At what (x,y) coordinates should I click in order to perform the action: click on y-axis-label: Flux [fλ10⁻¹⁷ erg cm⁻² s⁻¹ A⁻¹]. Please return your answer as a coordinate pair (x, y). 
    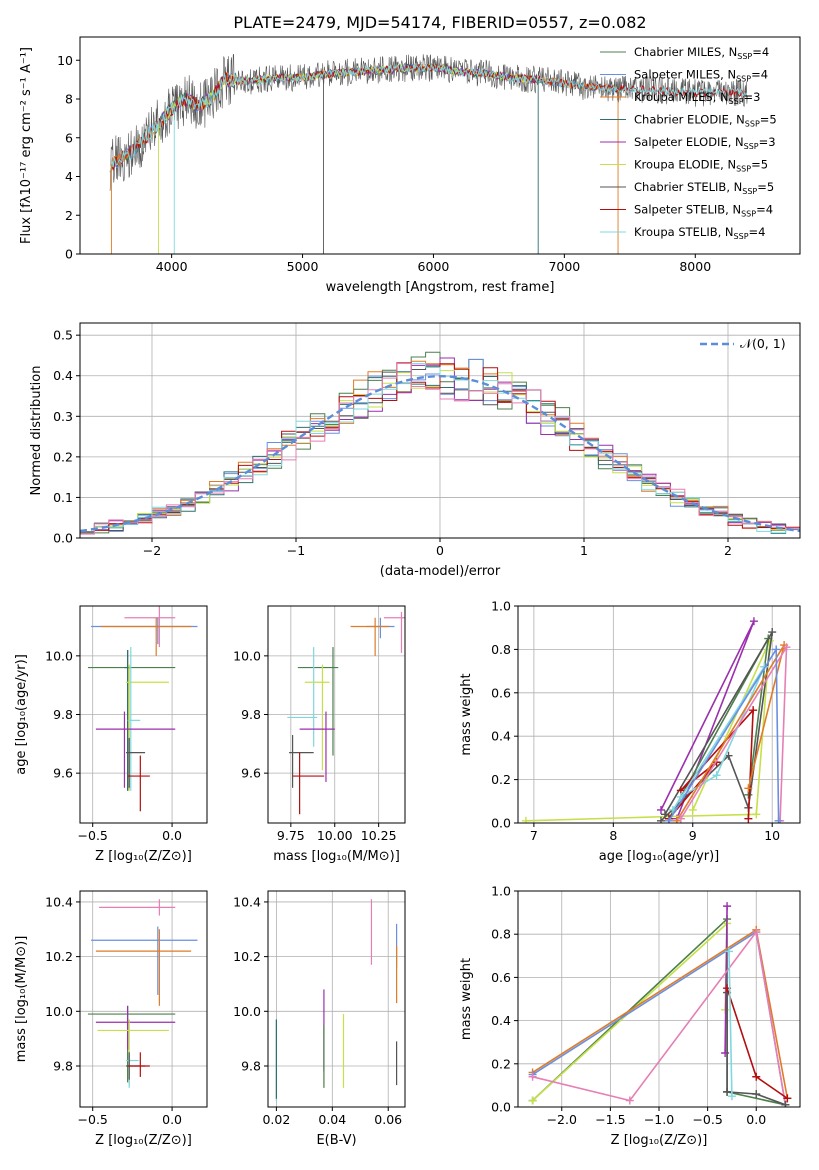
    Looking at the image, I should click on (26, 145).